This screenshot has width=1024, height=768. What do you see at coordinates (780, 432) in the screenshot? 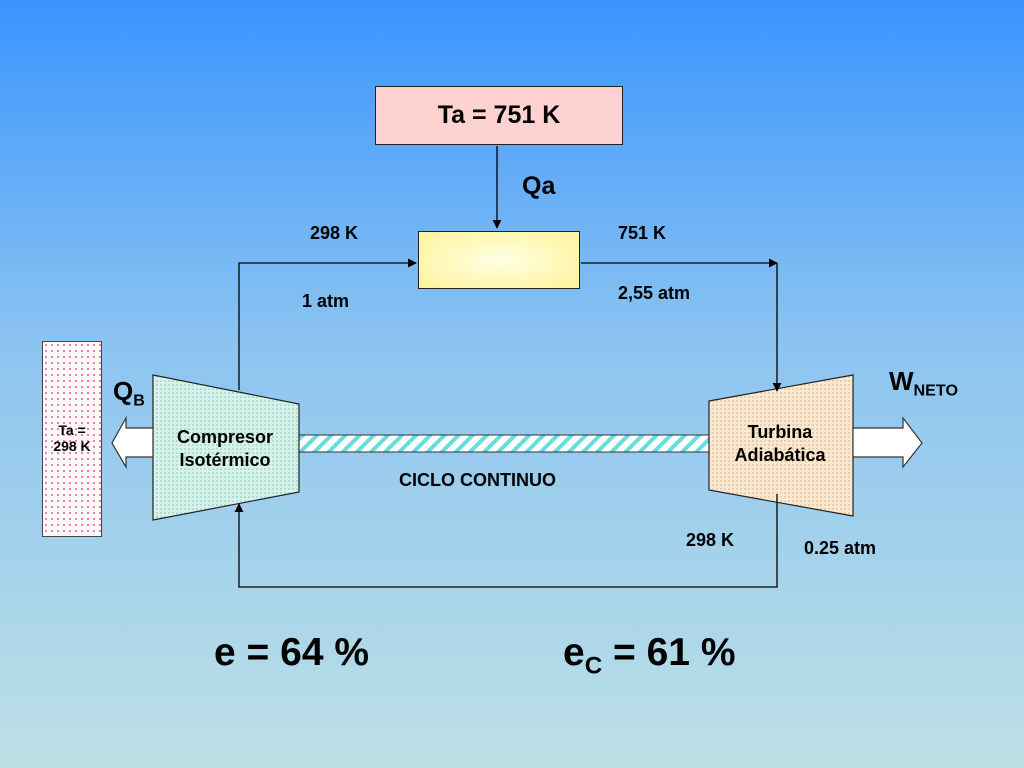
I see `turbine-label-line1: Turbina` at bounding box center [780, 432].